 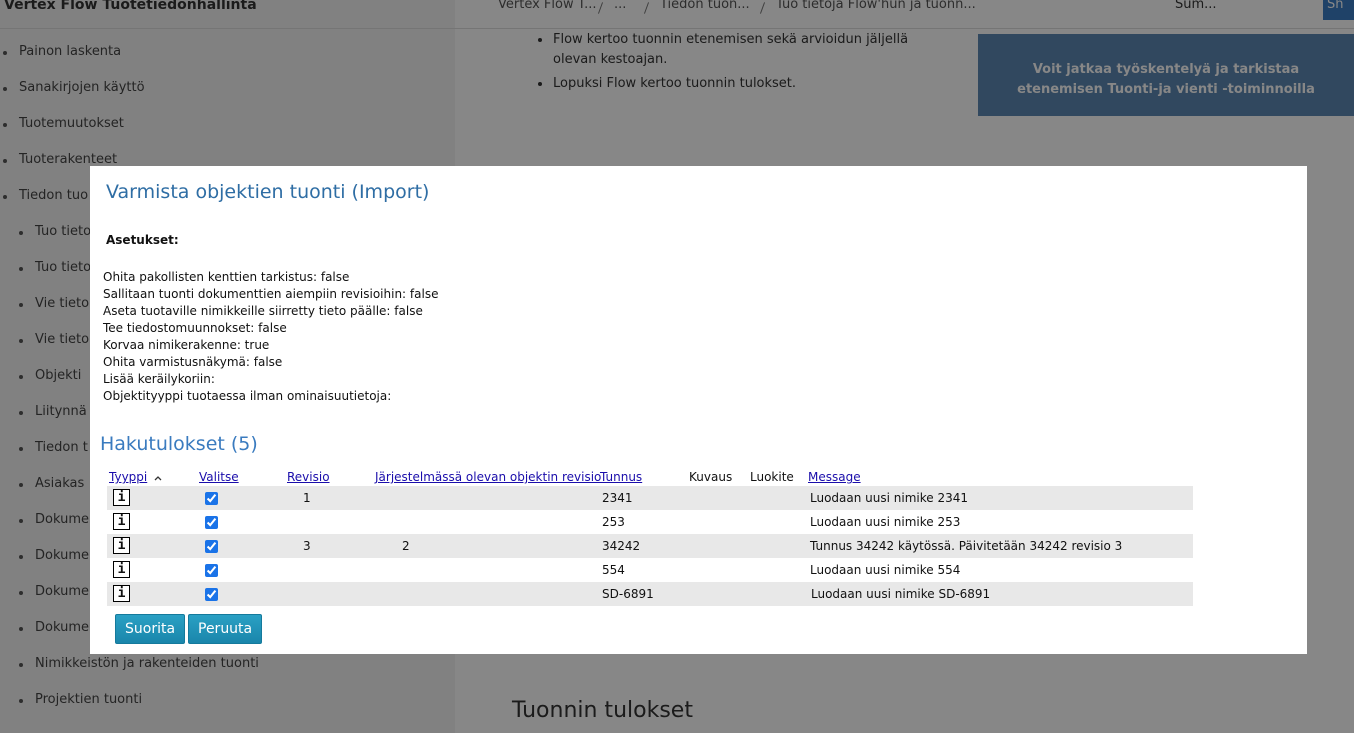 What do you see at coordinates (885, 570) in the screenshot?
I see `cell-message: Luodaan uusi nimike 554` at bounding box center [885, 570].